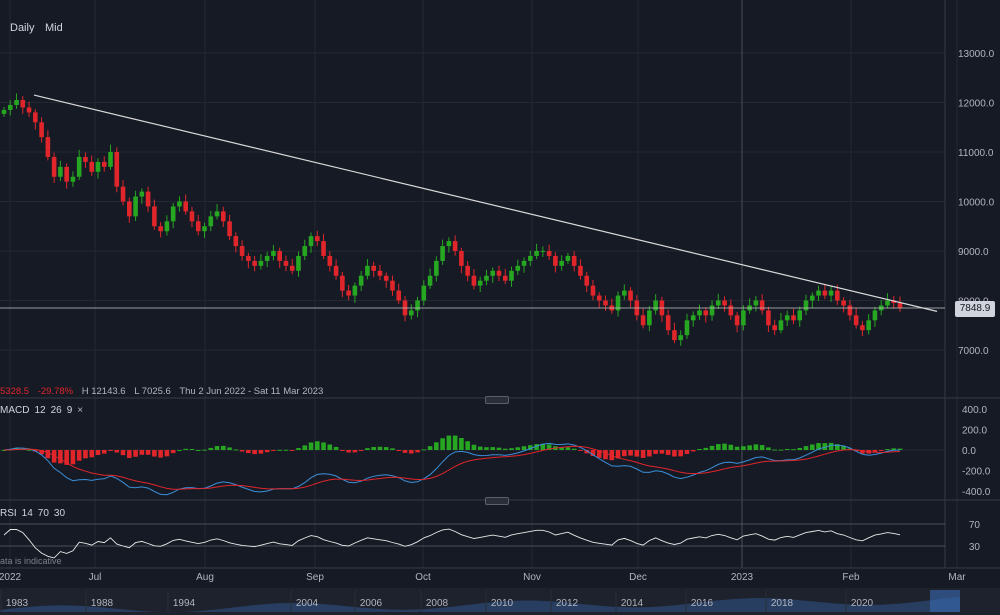 This screenshot has width=1000, height=615. What do you see at coordinates (502, 603) in the screenshot?
I see `navigator-year-label: 2010` at bounding box center [502, 603].